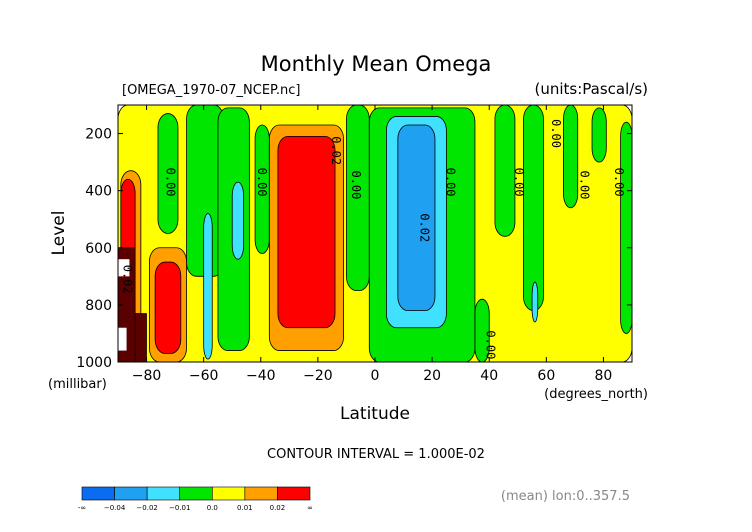 This screenshot has height=532, width=752. Describe the element at coordinates (565, 496) in the screenshot. I see `mean-label: (mean) lon:0..357.5` at that location.